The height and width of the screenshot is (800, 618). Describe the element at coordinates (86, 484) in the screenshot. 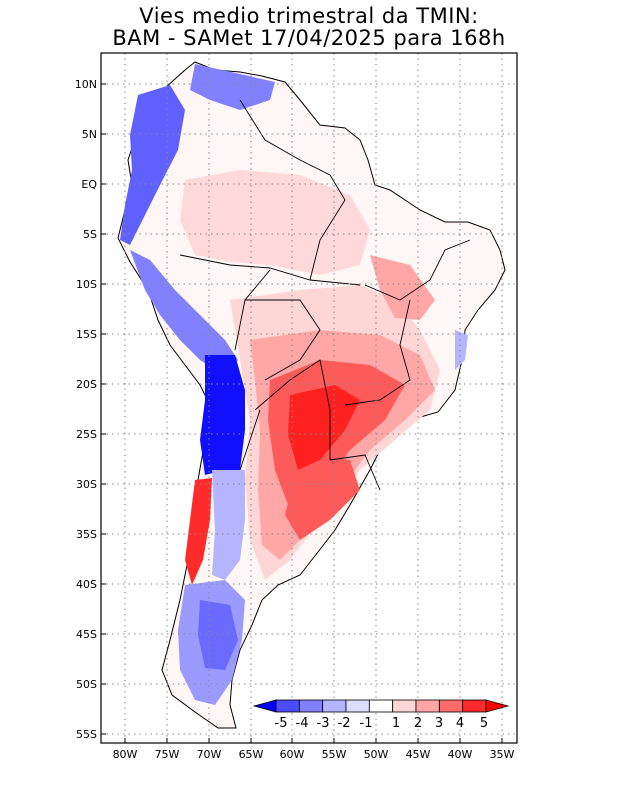

I see `lat-label-30s: 30S` at that location.